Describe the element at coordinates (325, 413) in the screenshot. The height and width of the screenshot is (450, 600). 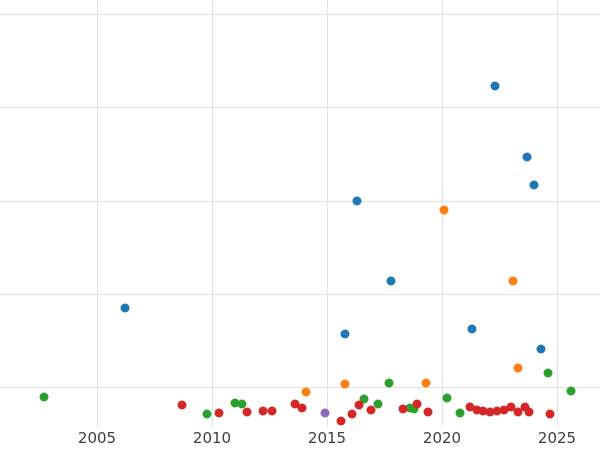
I see `data-point-purple` at that location.